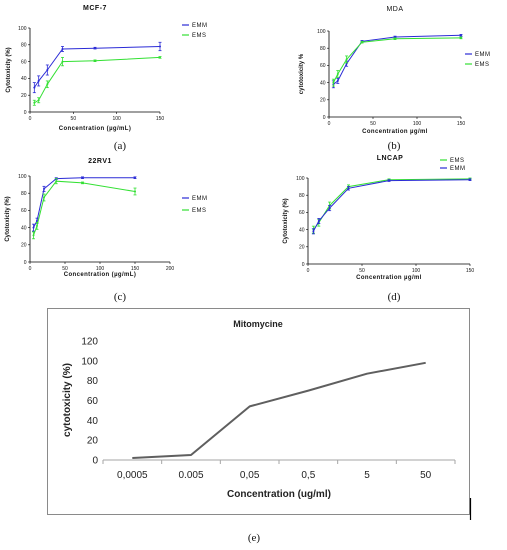 This screenshot has width=507, height=550. I want to click on x-tick-label: 5, so click(367, 475).